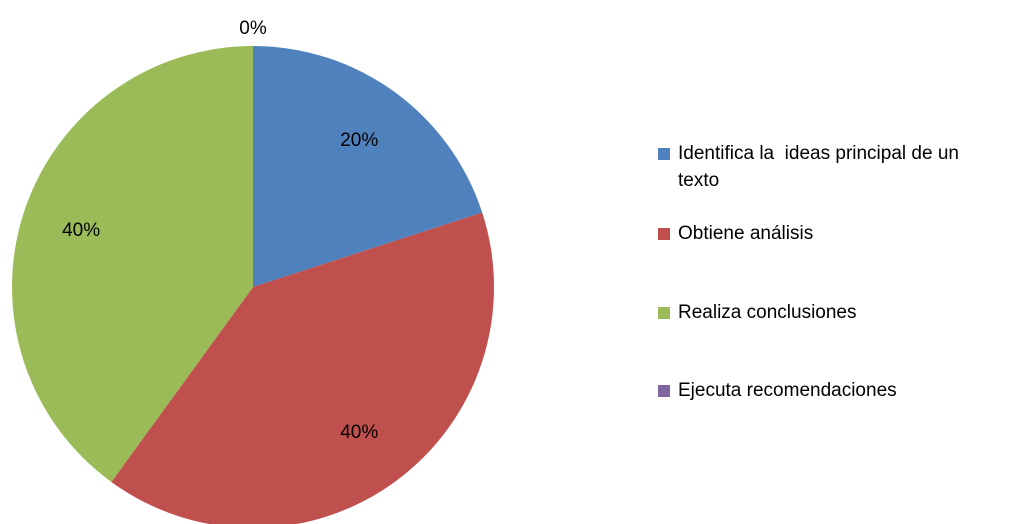 This screenshot has width=1010, height=524. I want to click on legend-item: Obtiene análisis, so click(828, 233).